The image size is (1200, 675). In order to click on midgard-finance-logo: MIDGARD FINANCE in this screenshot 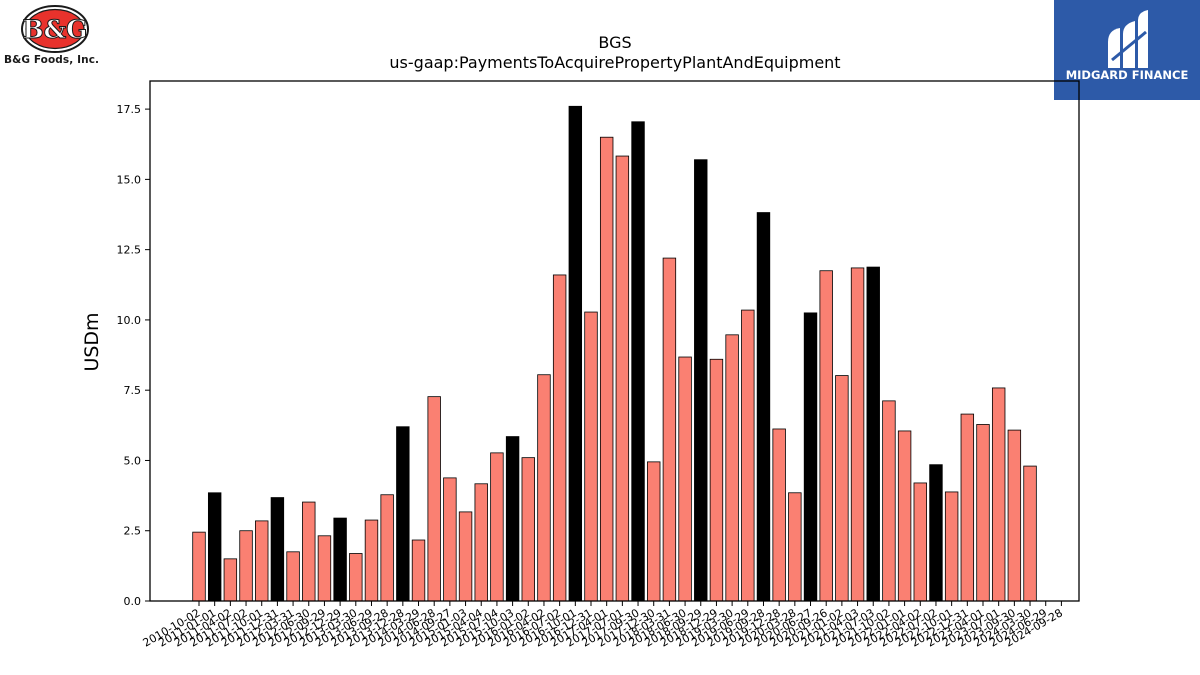, I will do `click(1127, 50)`.